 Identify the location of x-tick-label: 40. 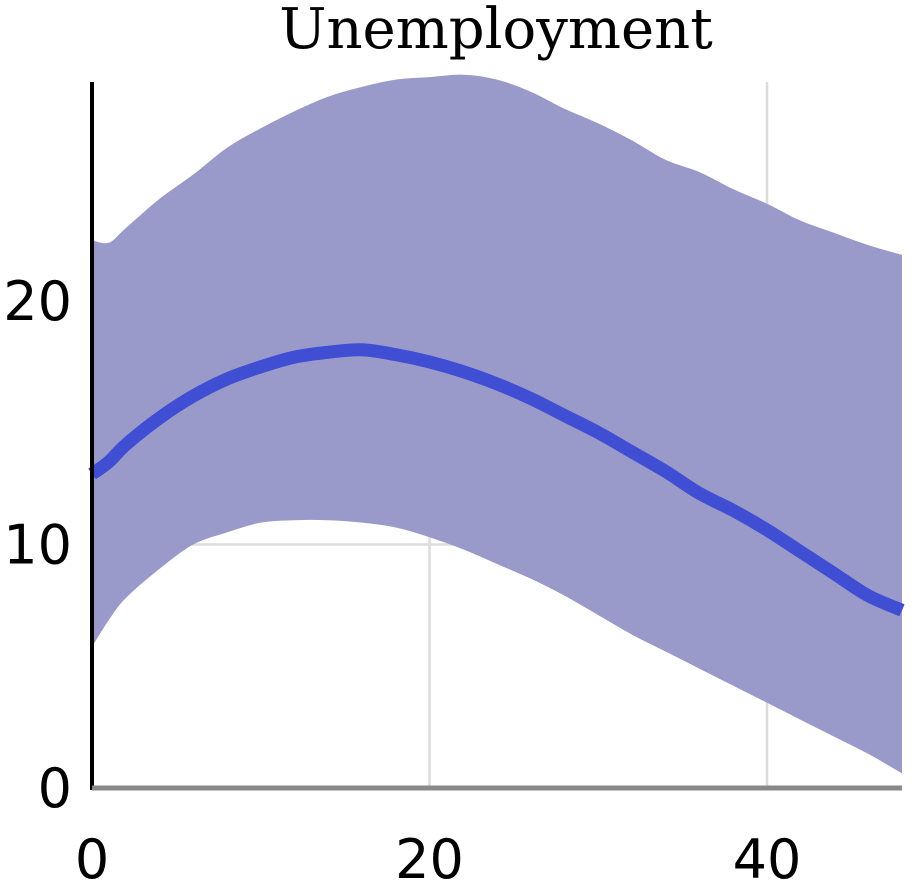
(767, 858).